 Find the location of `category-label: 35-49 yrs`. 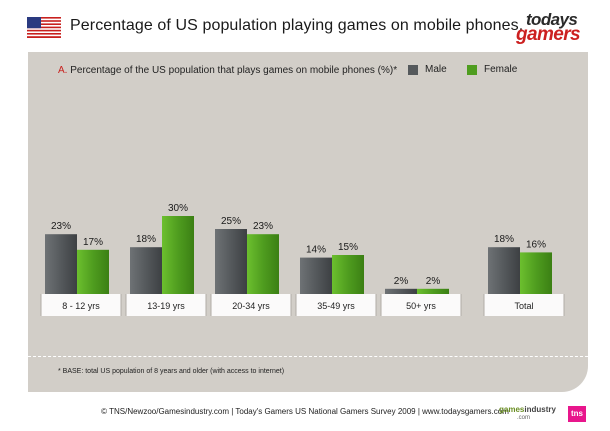

category-label: 35-49 yrs is located at coordinates (336, 306).